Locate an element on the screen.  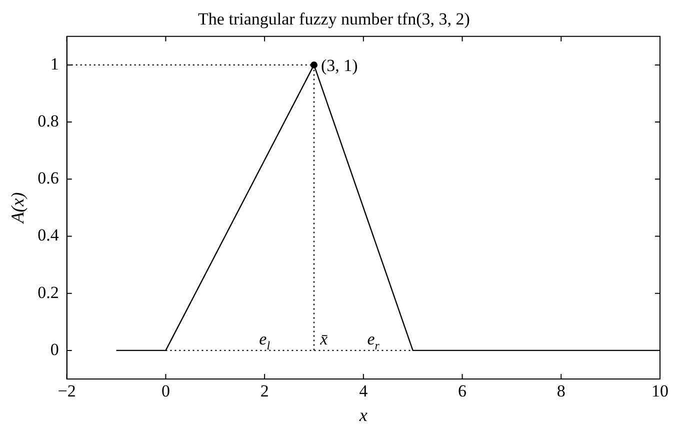
x-axis-title: x is located at coordinates (363, 414).